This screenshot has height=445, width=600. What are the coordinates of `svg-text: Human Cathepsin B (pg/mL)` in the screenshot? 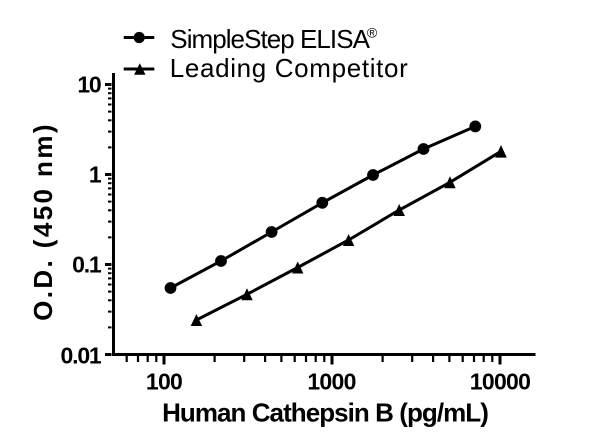 It's located at (325, 413).